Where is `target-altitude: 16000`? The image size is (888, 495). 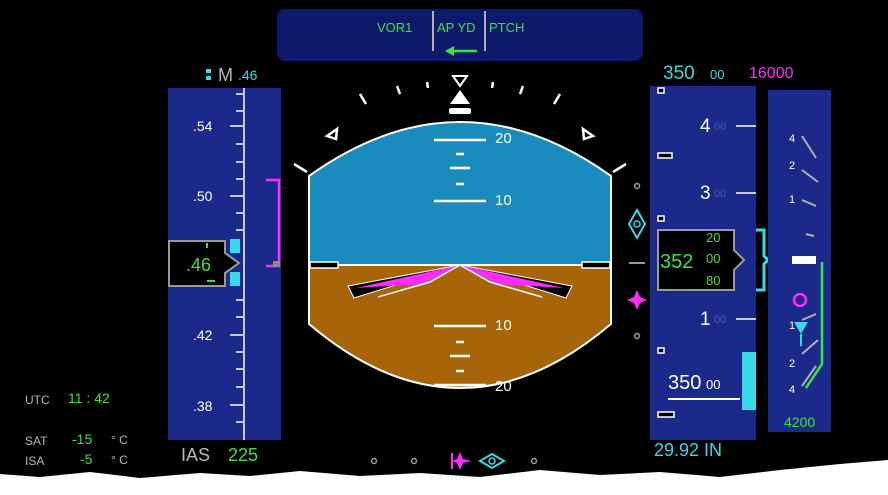
target-altitude: 16000 is located at coordinates (771, 73).